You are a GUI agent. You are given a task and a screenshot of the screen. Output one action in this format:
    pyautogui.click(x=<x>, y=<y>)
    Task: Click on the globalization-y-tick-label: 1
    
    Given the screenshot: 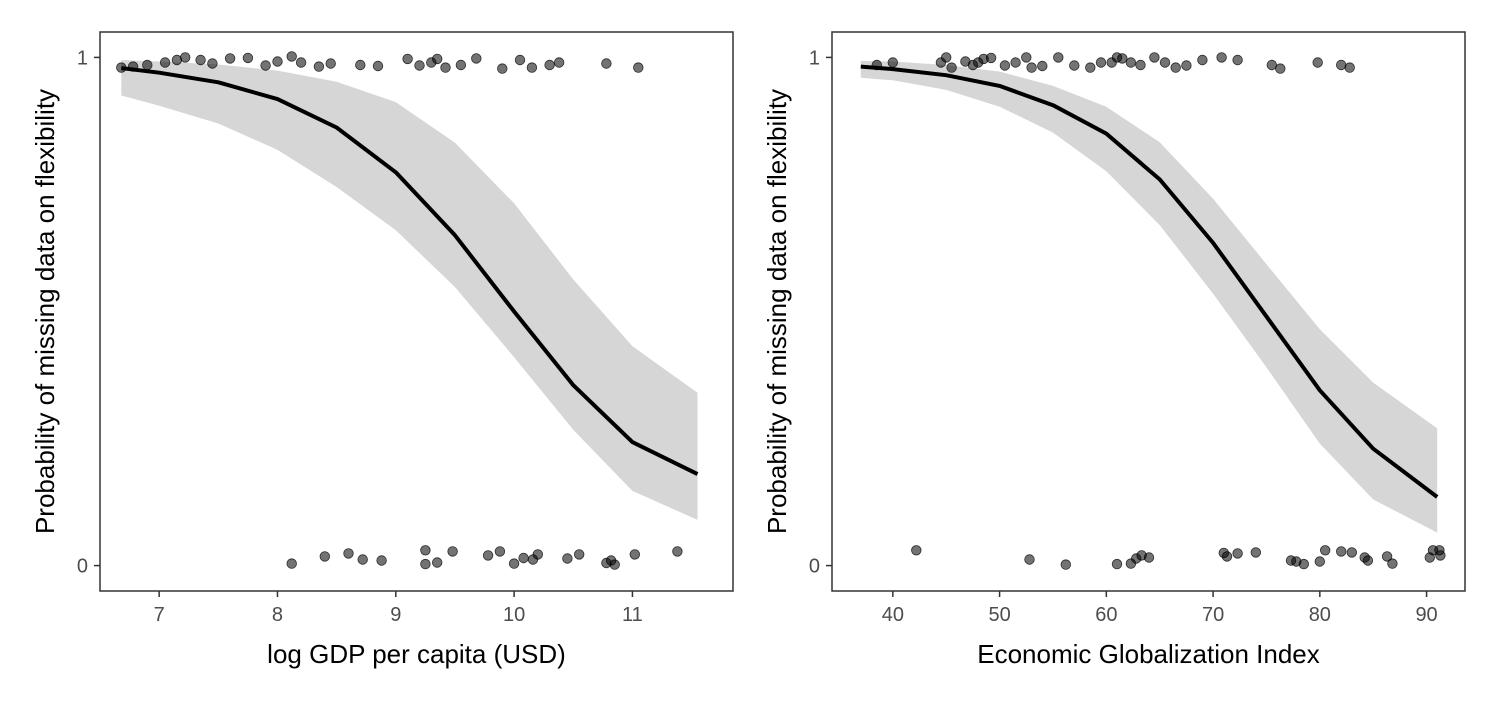 What is the action you would take?
    pyautogui.click(x=814, y=58)
    